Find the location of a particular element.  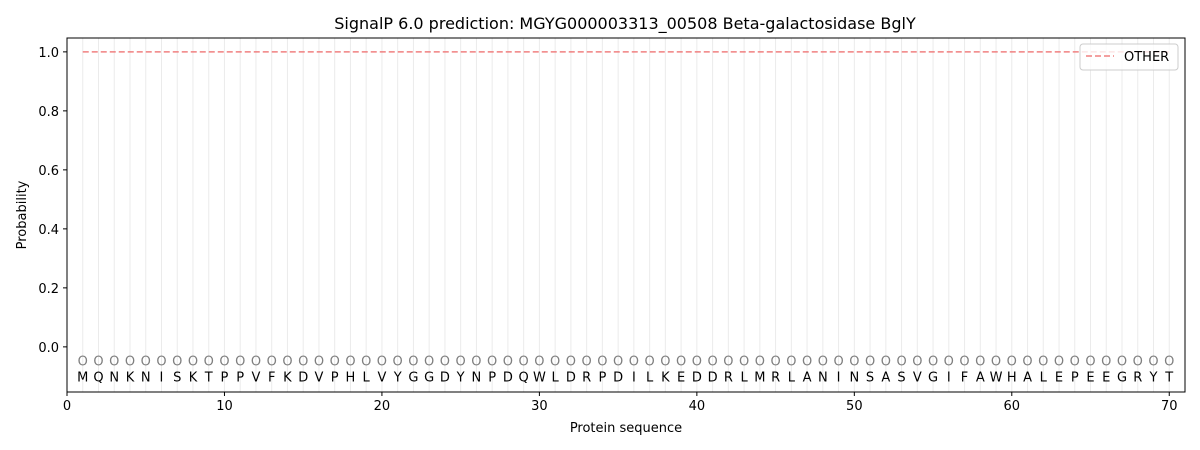

y-tick-label: 0.4 is located at coordinates (48, 230).